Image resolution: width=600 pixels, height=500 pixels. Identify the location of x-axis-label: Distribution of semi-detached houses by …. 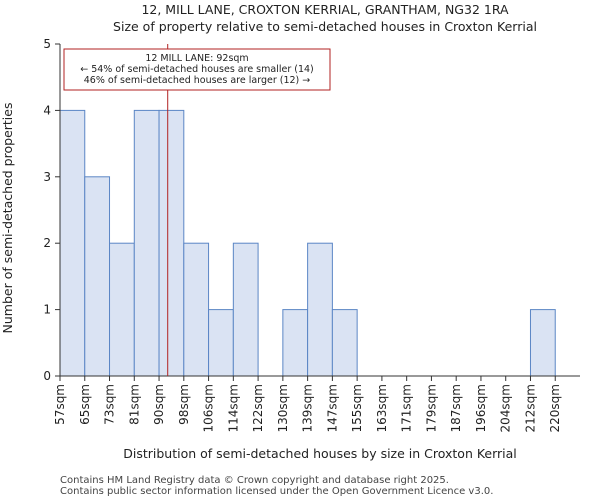
(320, 453).